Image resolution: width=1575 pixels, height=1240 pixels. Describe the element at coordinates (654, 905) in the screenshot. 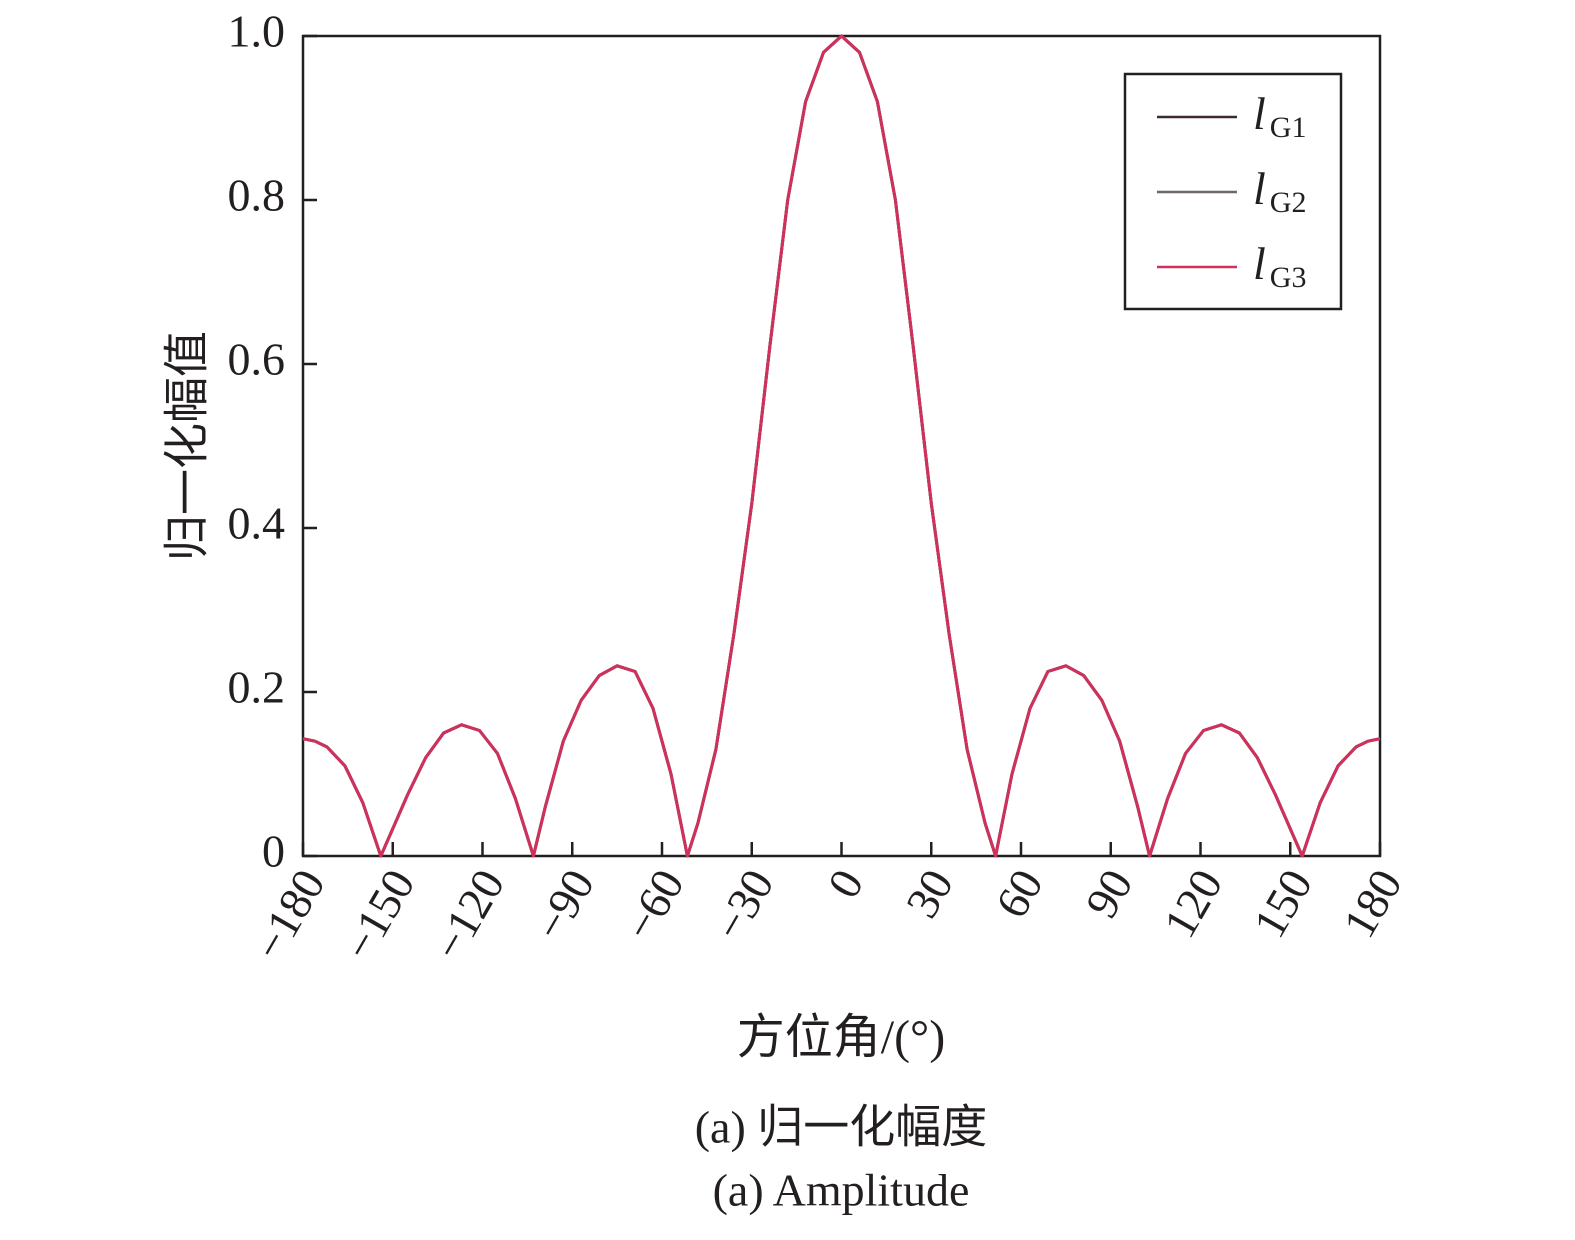

I see `x-tick-label: −60` at that location.